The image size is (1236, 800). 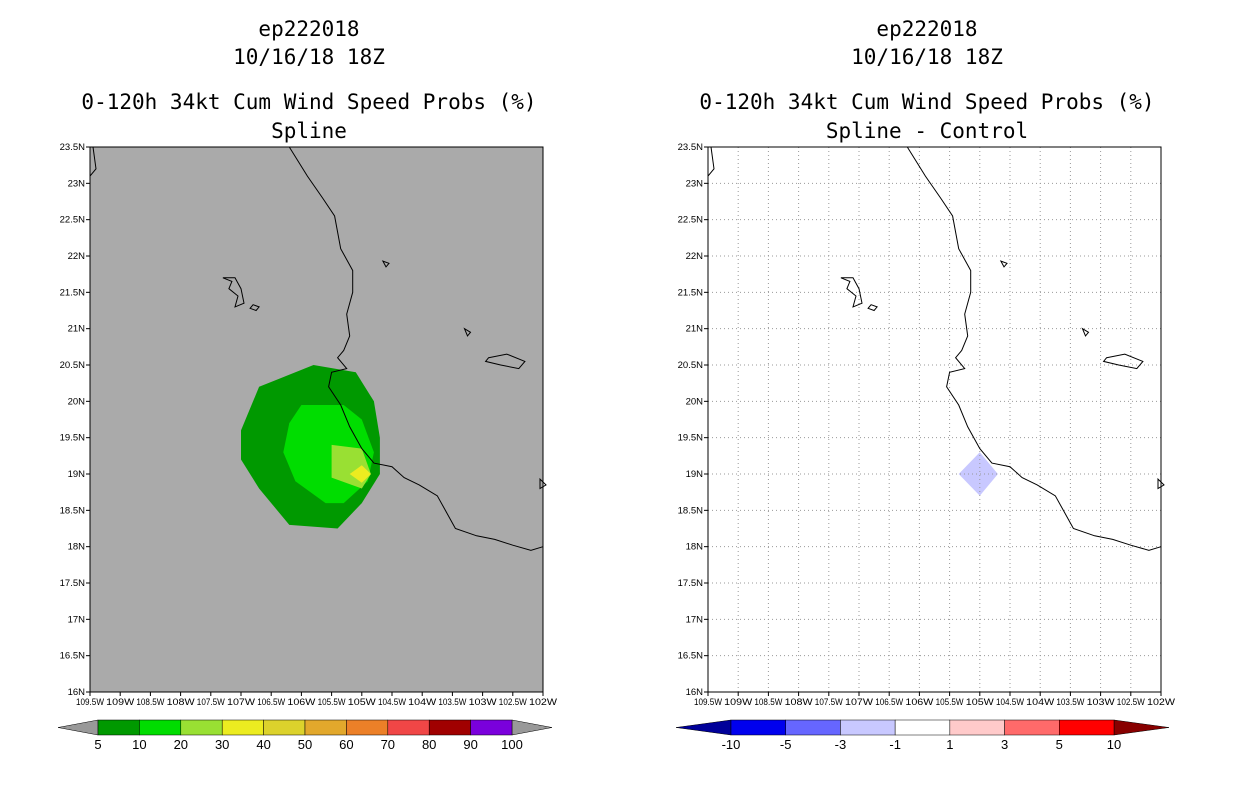 What do you see at coordinates (768, 702) in the screenshot?
I see `x-tick-label: 108.5W` at bounding box center [768, 702].